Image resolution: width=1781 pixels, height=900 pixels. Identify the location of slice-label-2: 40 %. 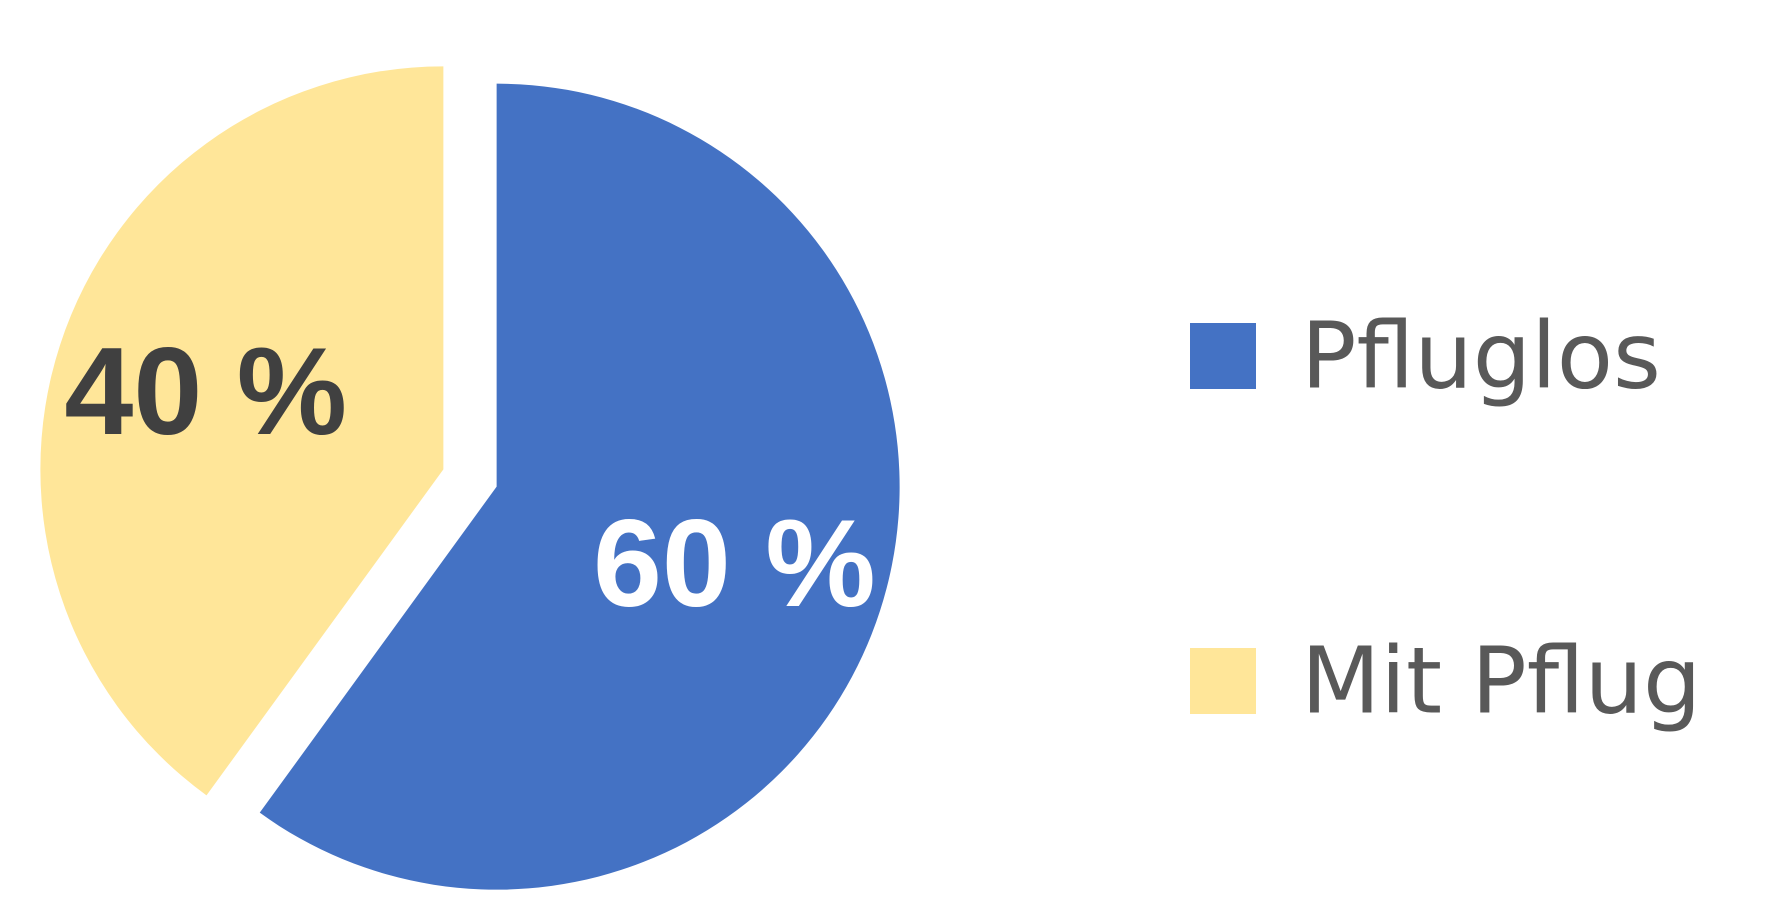
(205, 392).